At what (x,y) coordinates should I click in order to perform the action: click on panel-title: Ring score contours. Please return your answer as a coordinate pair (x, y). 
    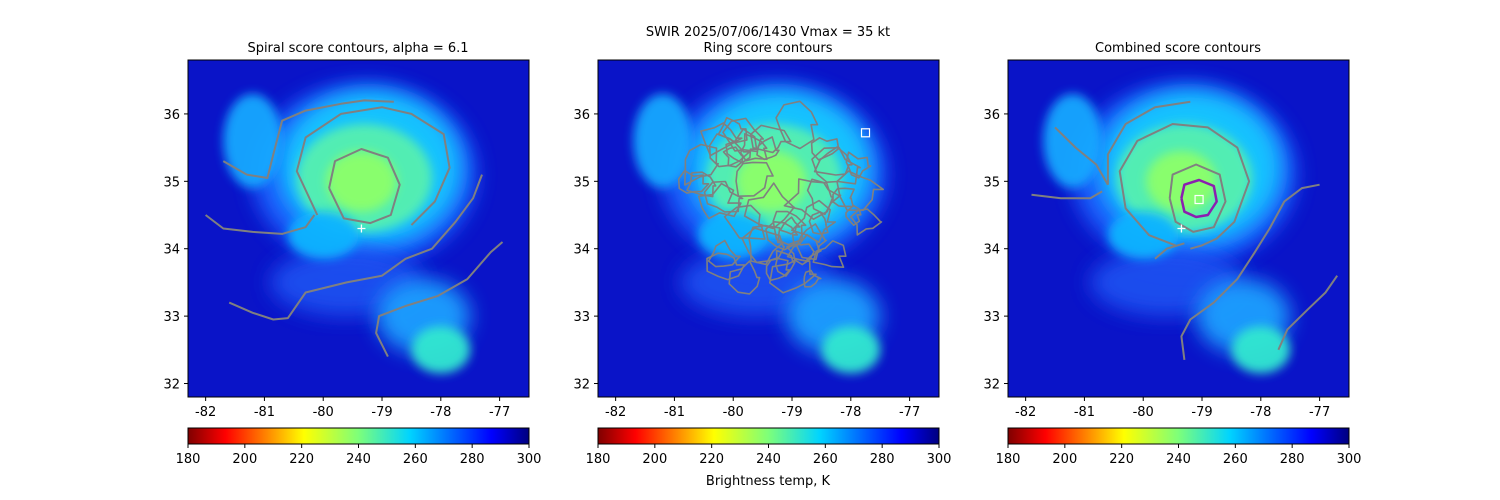
    Looking at the image, I should click on (767, 48).